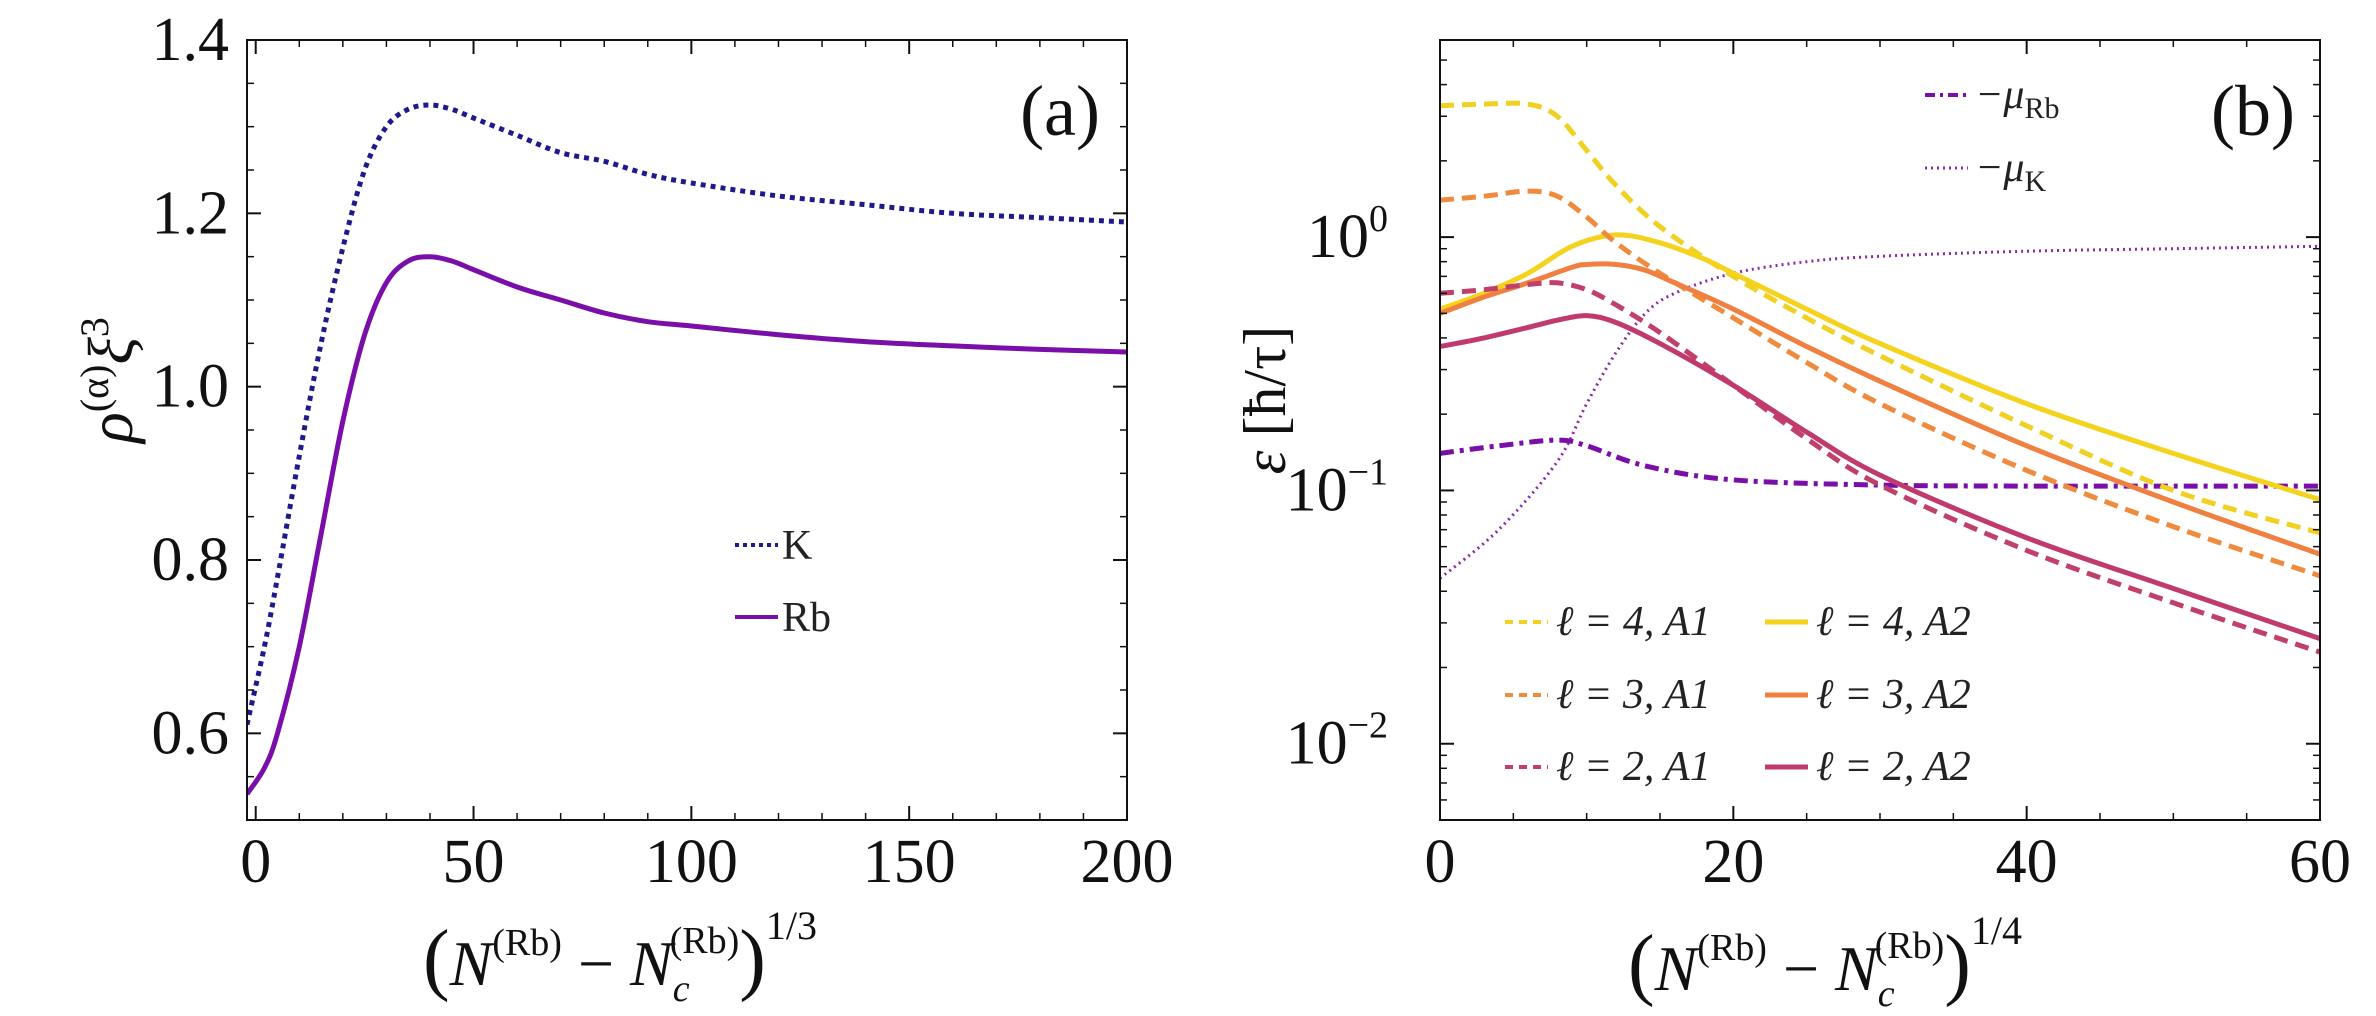 Image resolution: width=2376 pixels, height=1016 pixels. I want to click on svg-text:ε[ħ/τ]: ε [ħ/τ], so click(1265, 400).